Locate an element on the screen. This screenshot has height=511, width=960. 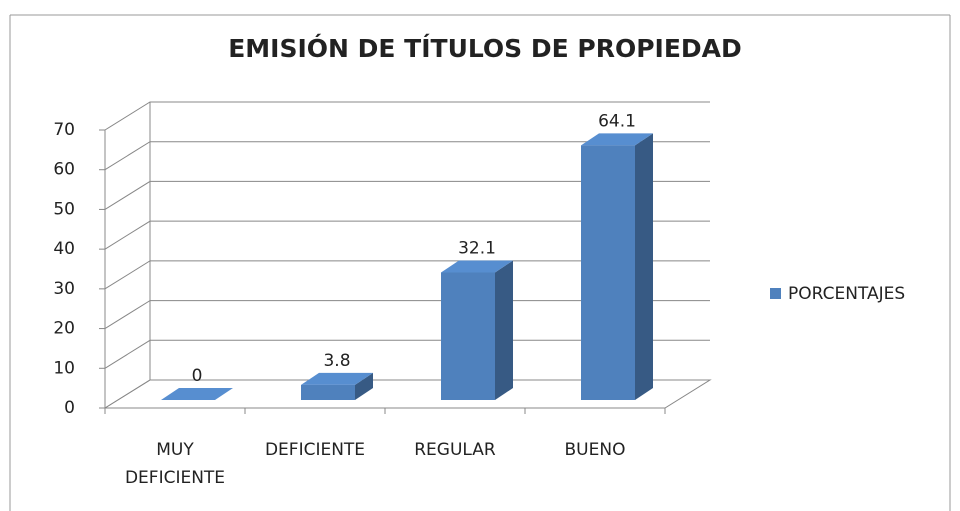
y-tick-label: 50 is located at coordinates (64, 209).